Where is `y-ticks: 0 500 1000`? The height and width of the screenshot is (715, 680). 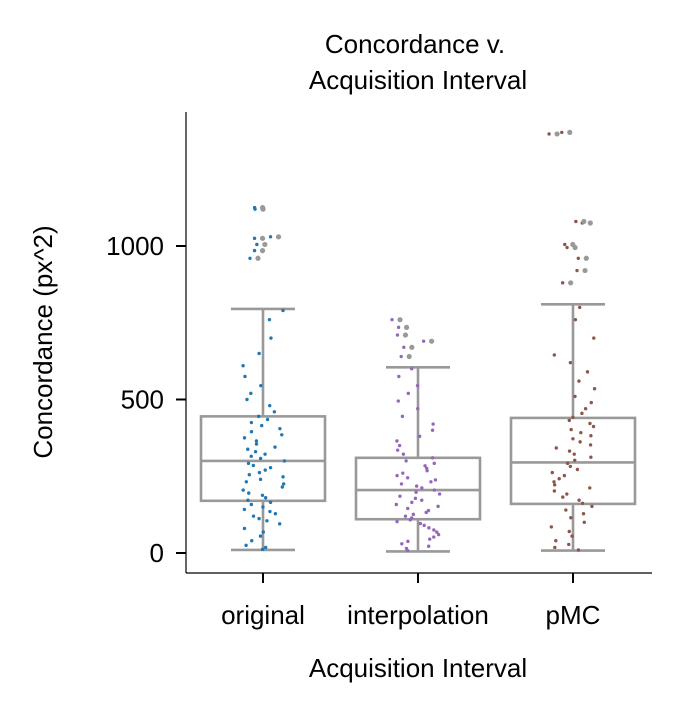 y-ticks: 0 500 1000 is located at coordinates (146, 399).